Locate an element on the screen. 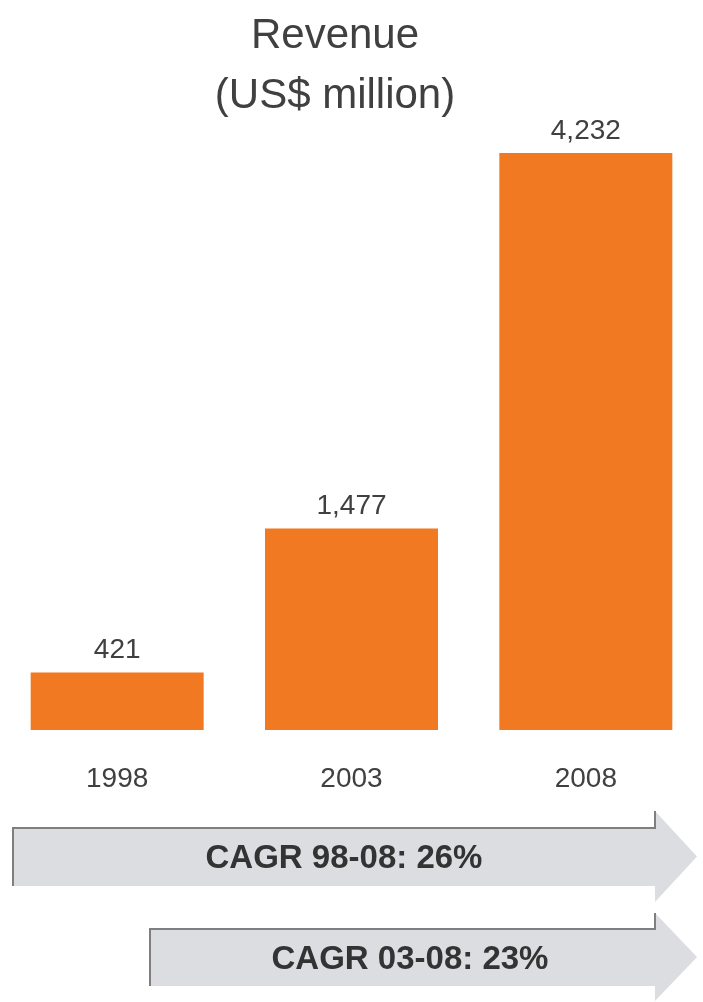  text: CAGR 98-08: 26% is located at coordinates (344, 857).